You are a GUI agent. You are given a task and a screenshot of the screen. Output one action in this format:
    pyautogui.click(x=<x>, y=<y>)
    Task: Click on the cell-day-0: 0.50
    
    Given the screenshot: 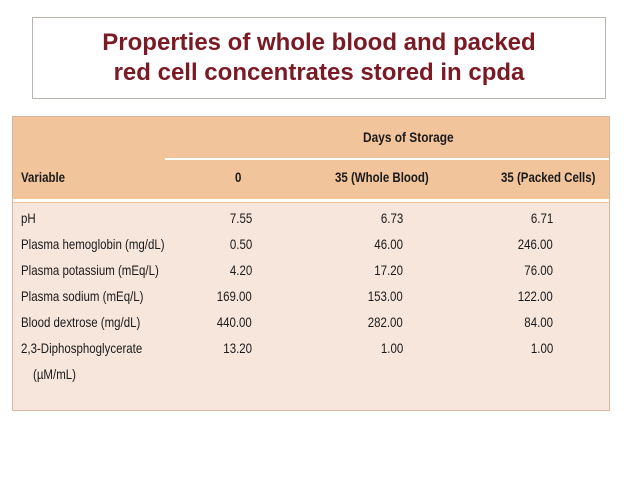 What is the action you would take?
    pyautogui.click(x=240, y=244)
    